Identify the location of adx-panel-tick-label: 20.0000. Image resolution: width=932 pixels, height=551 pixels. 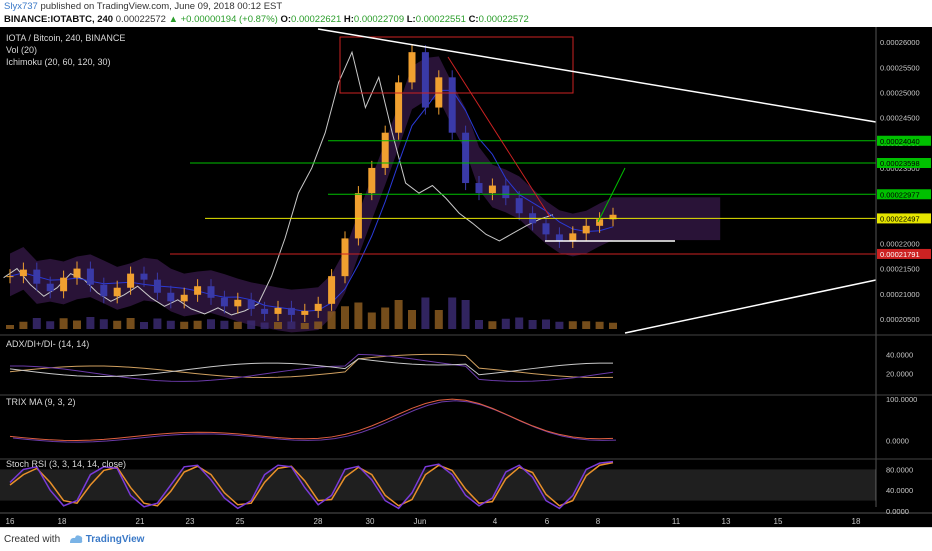
(899, 374).